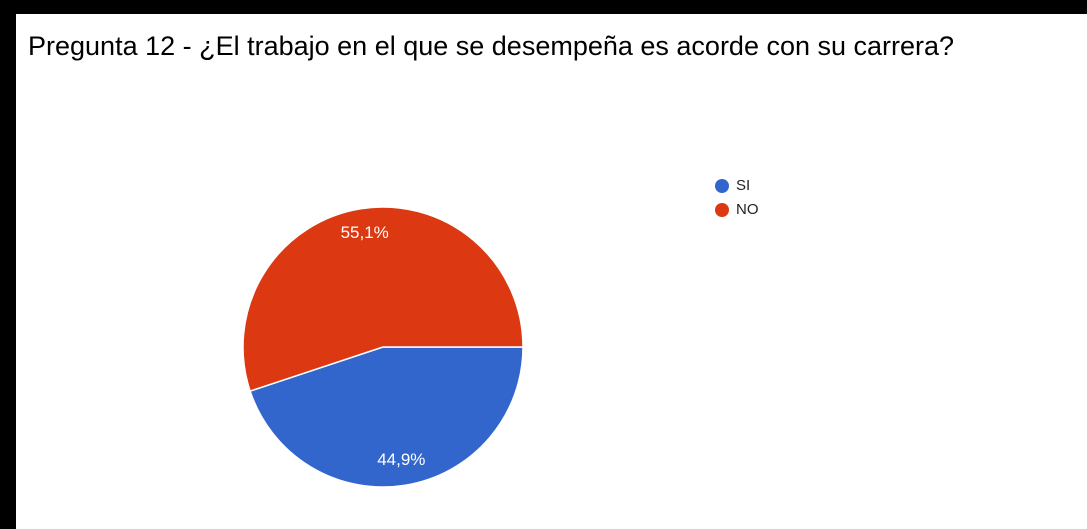 The width and height of the screenshot is (1087, 529). I want to click on pie-slices, so click(383, 347).